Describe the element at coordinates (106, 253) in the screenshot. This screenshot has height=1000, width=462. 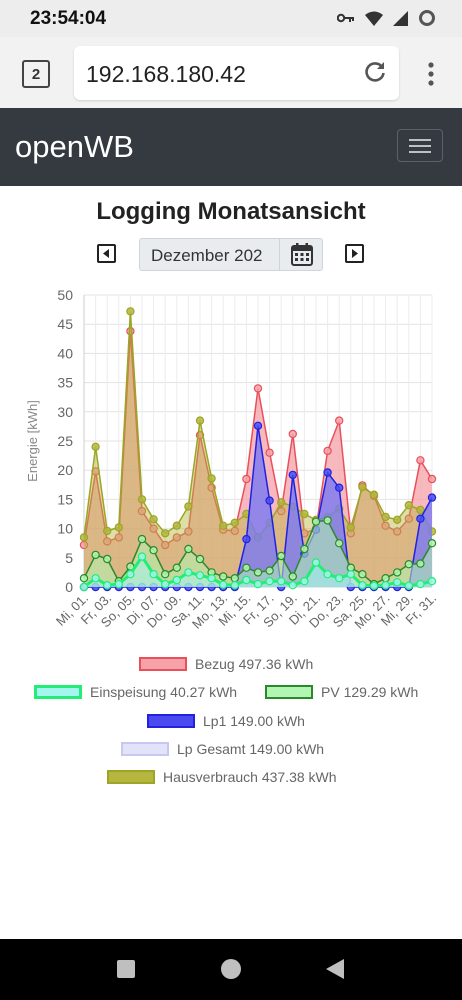
I see `previous-month-button` at that location.